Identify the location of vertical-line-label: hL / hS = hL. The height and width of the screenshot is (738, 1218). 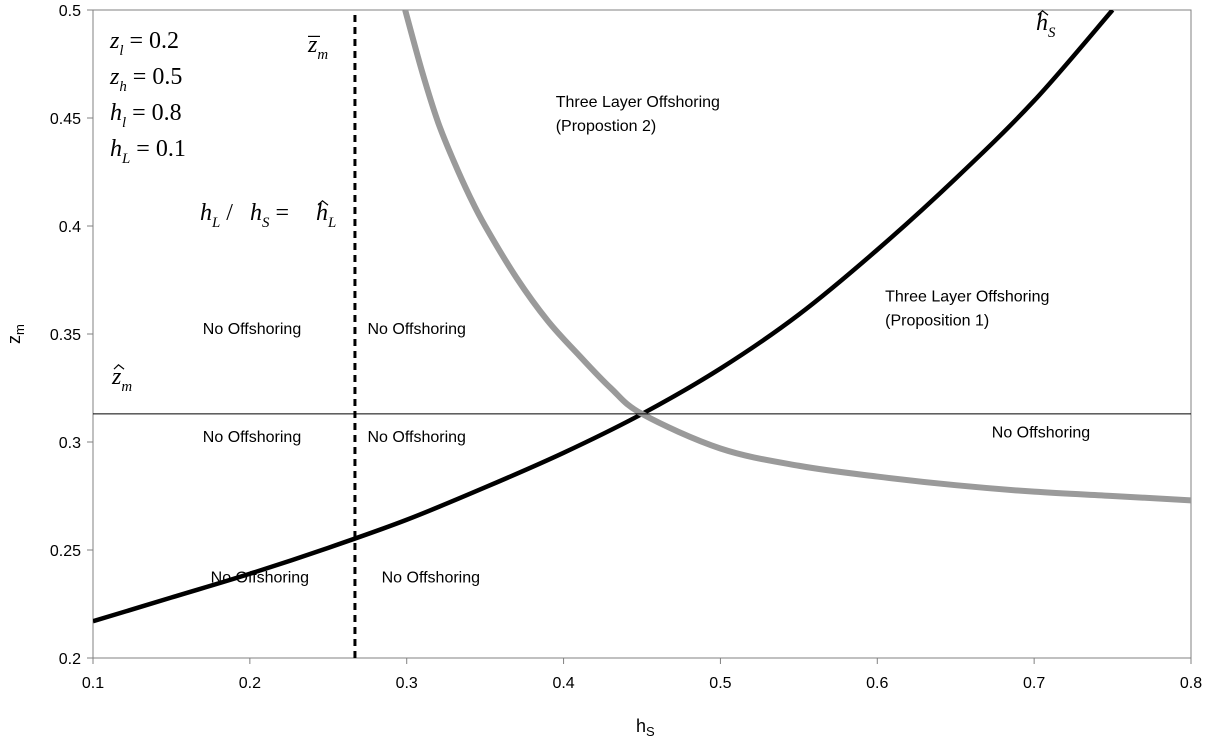
(268, 215).